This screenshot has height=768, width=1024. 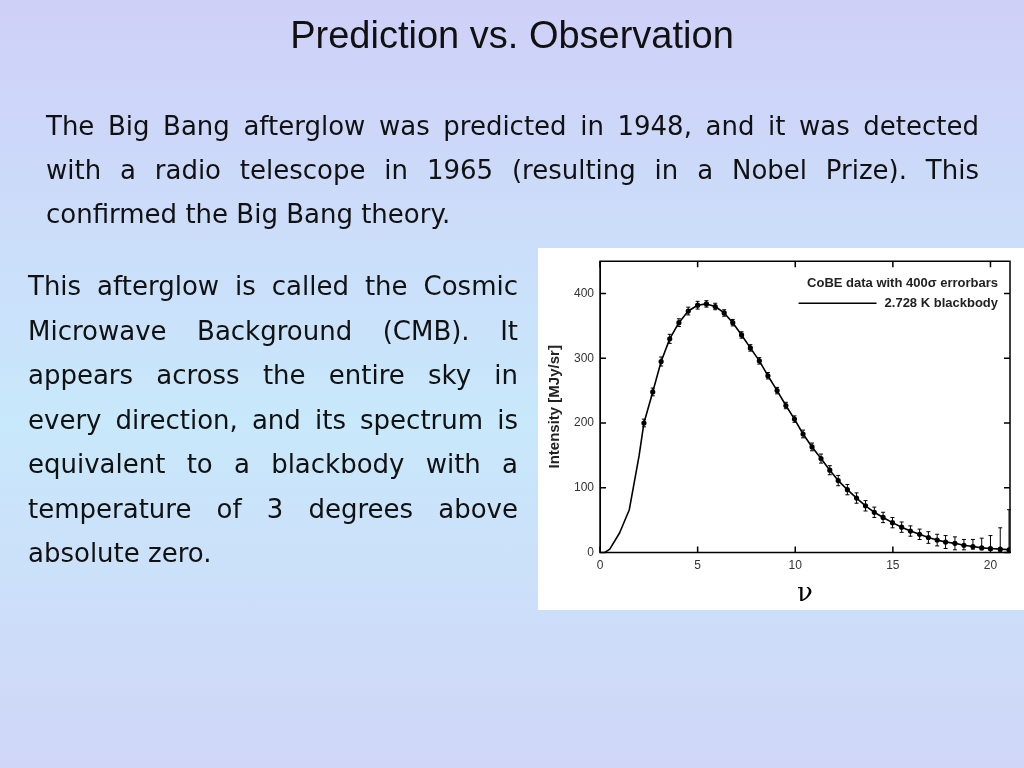 What do you see at coordinates (795, 564) in the screenshot?
I see `x-tick-label: 10` at bounding box center [795, 564].